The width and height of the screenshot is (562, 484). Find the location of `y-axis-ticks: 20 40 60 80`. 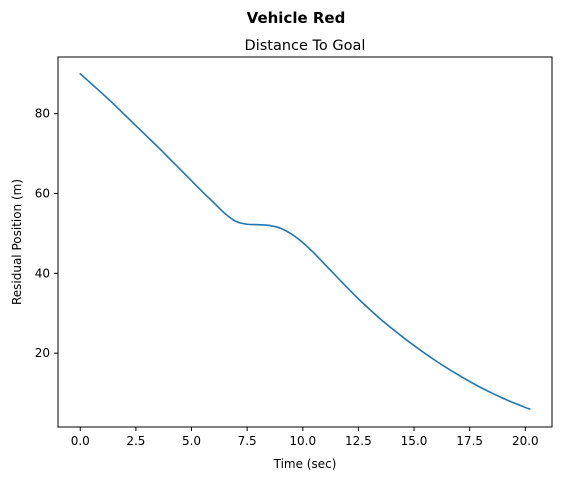

y-axis-ticks: 20 40 60 80 is located at coordinates (46, 233).